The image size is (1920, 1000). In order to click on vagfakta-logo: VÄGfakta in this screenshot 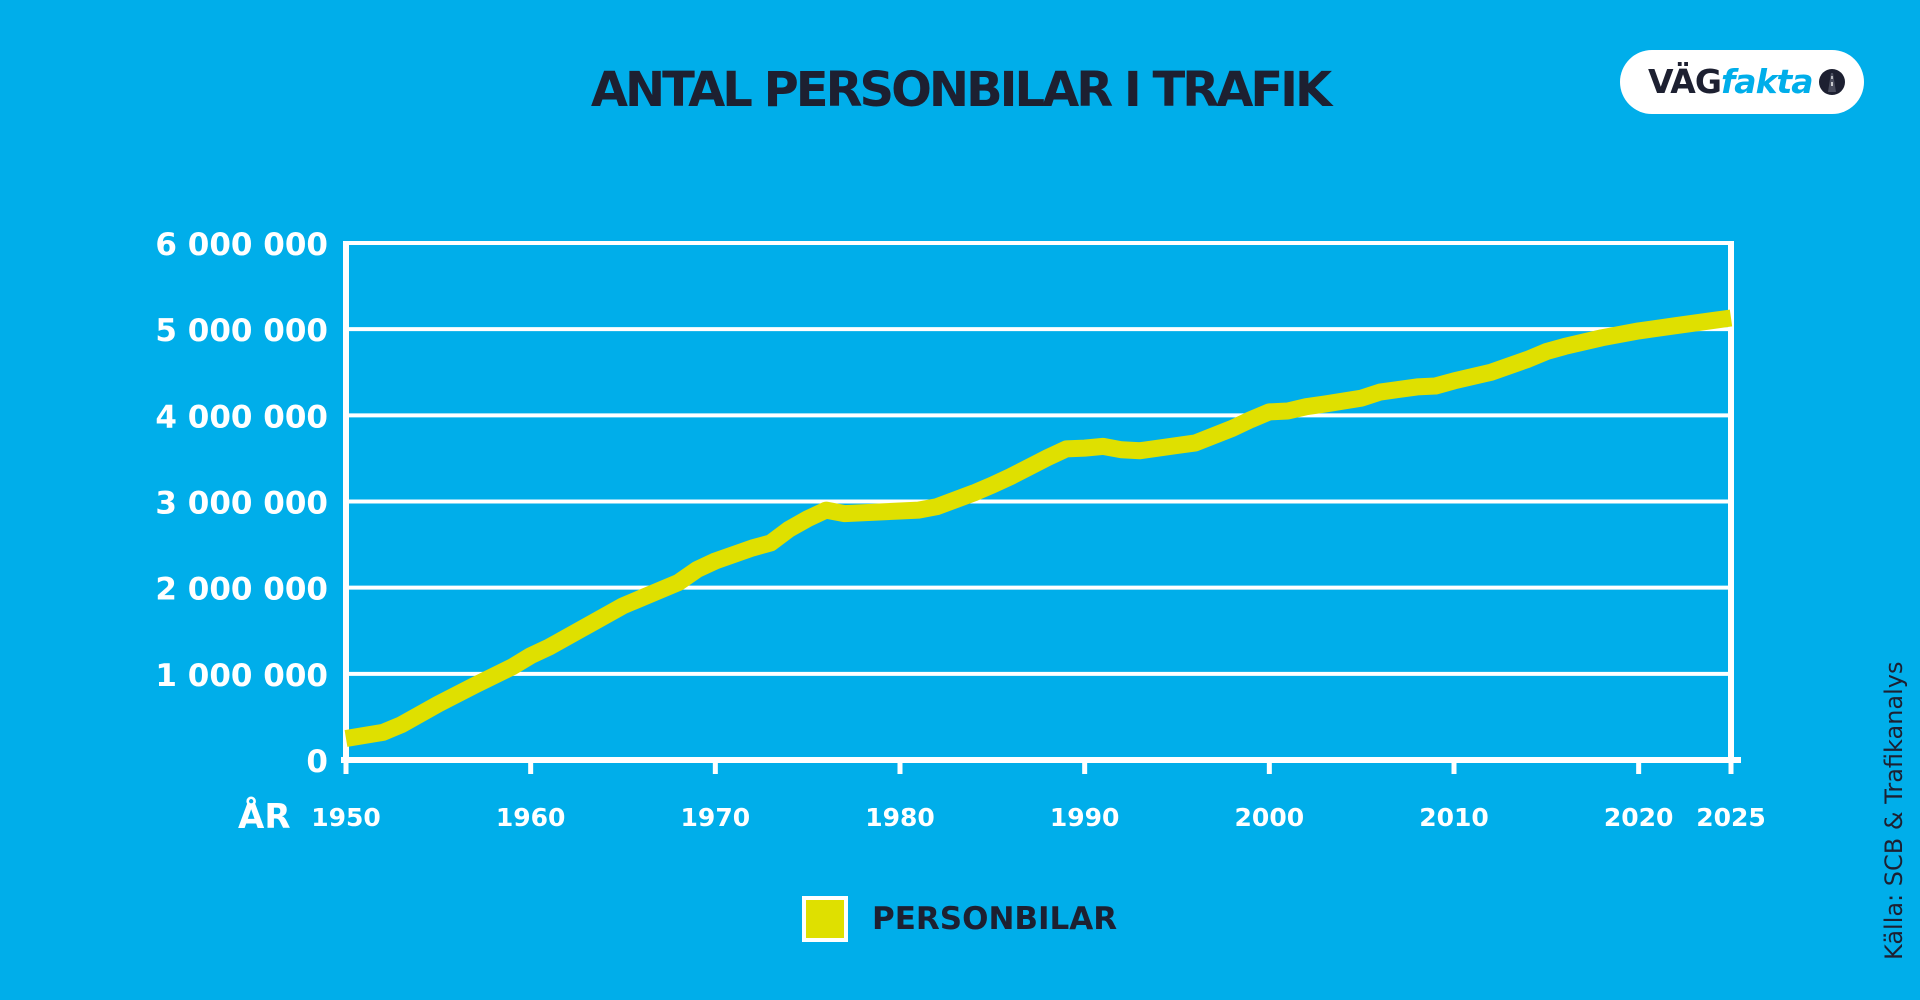, I will do `click(1742, 82)`.